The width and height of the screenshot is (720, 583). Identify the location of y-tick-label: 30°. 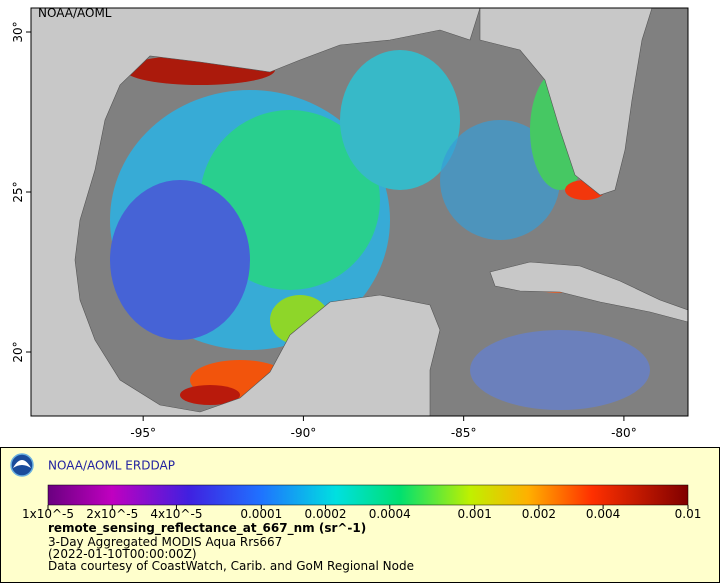
(18, 31).